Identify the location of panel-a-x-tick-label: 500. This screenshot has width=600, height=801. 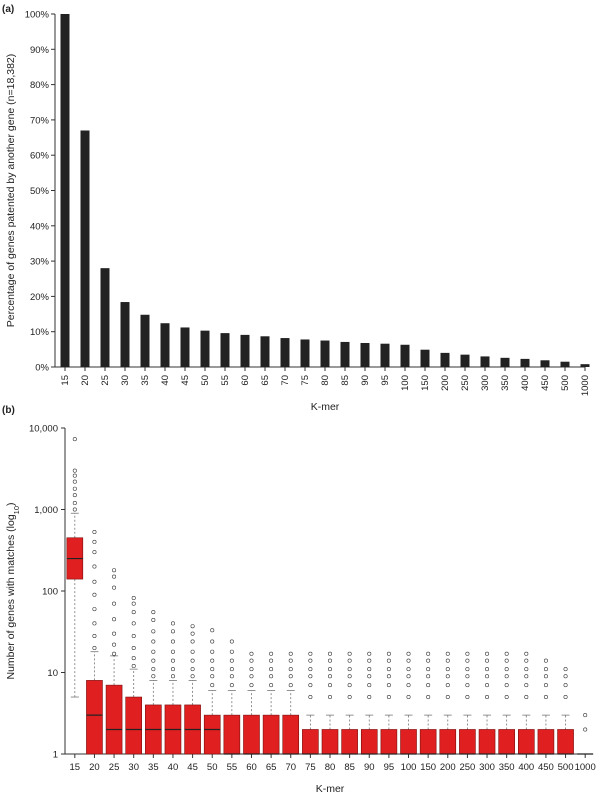
(565, 383).